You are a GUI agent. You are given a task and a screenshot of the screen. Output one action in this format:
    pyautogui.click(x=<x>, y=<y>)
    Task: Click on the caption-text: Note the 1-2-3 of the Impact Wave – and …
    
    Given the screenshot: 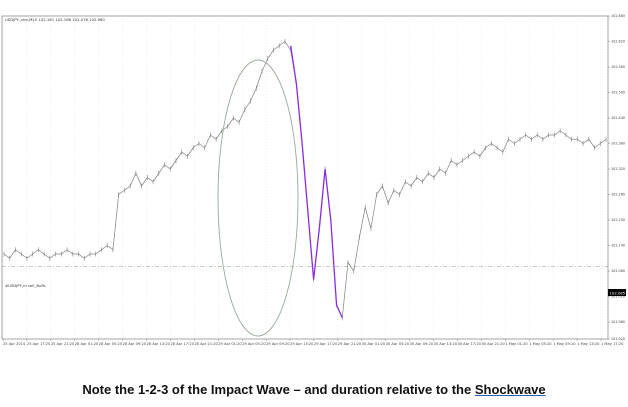 What is the action you would take?
    pyautogui.click(x=278, y=389)
    